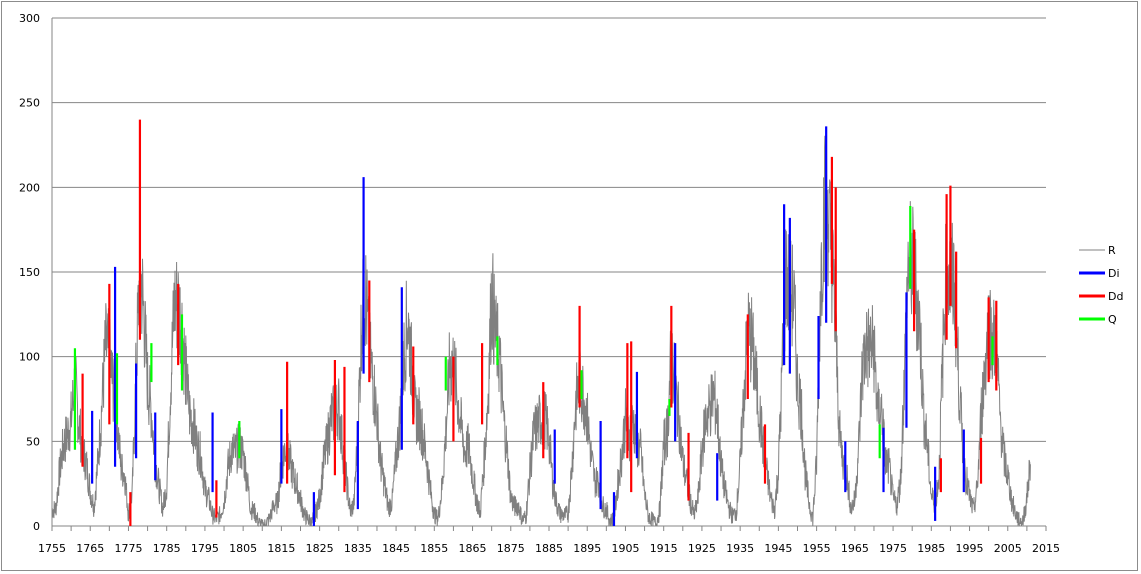 Image resolution: width=1141 pixels, height=574 pixels. Describe the element at coordinates (29, 18) in the screenshot. I see `y-tick-label: 300` at that location.